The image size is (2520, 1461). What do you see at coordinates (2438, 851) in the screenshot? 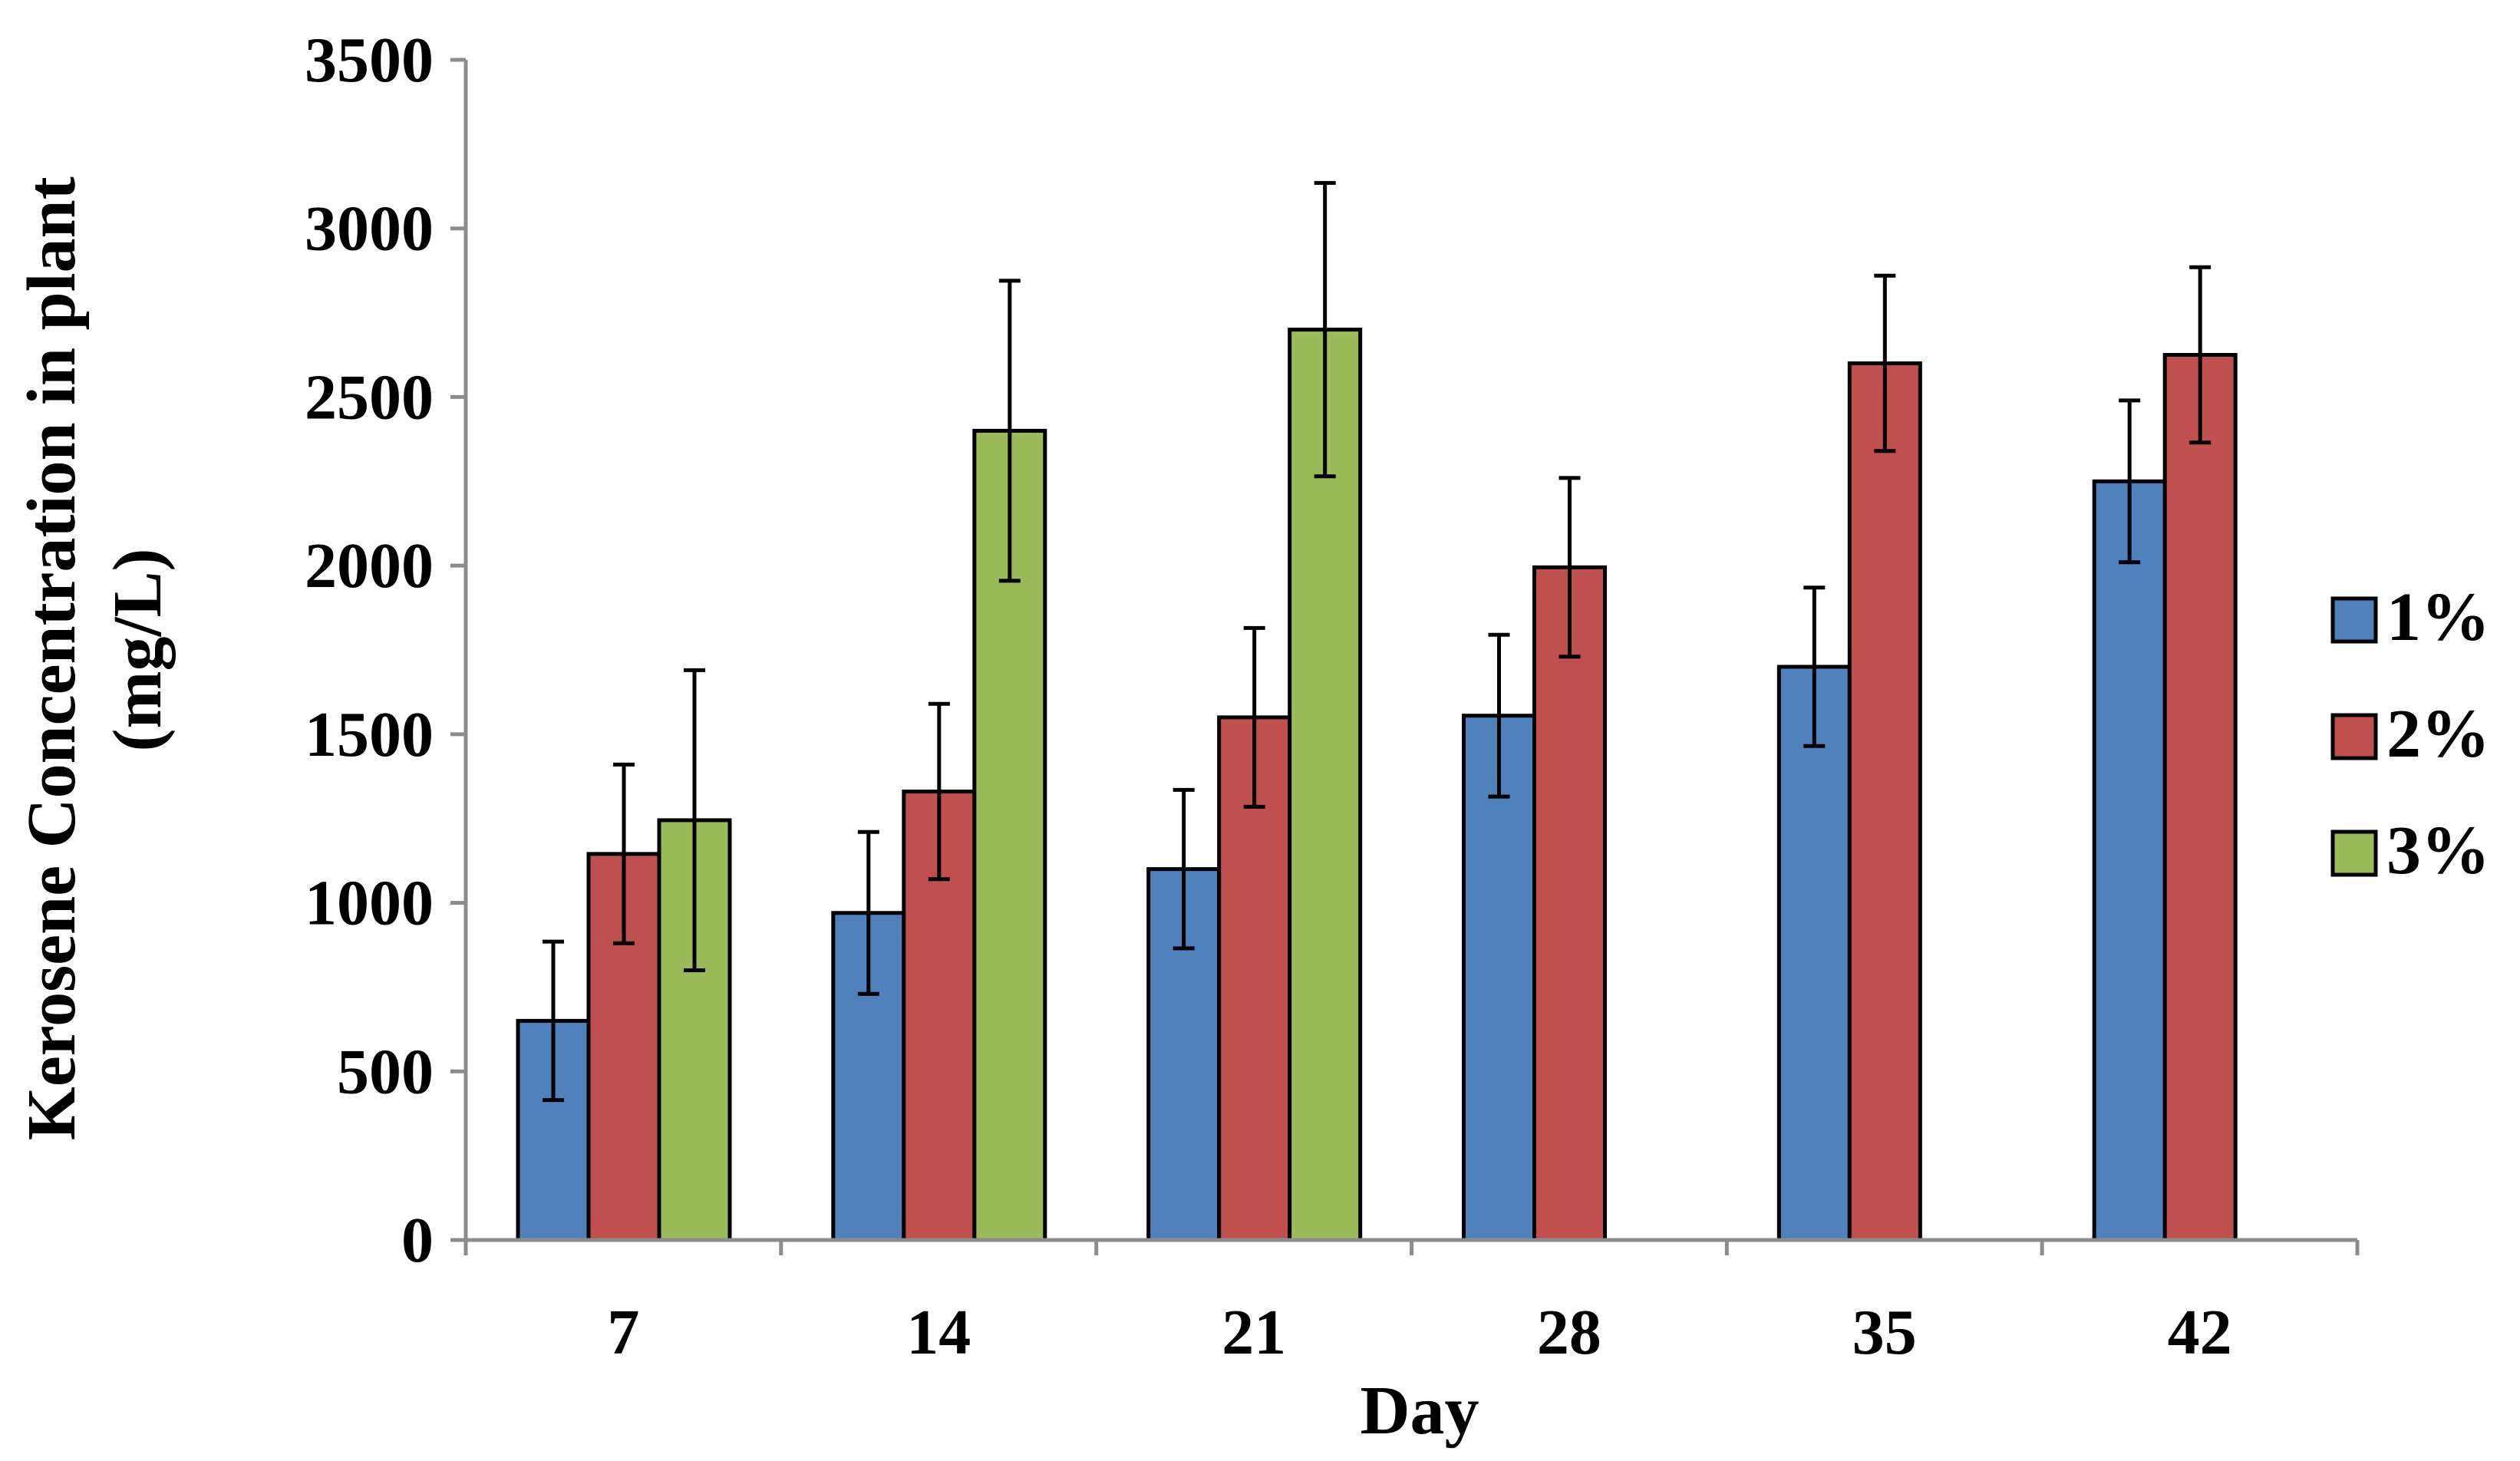
I see `legend-label-3pct: 3%` at bounding box center [2438, 851].